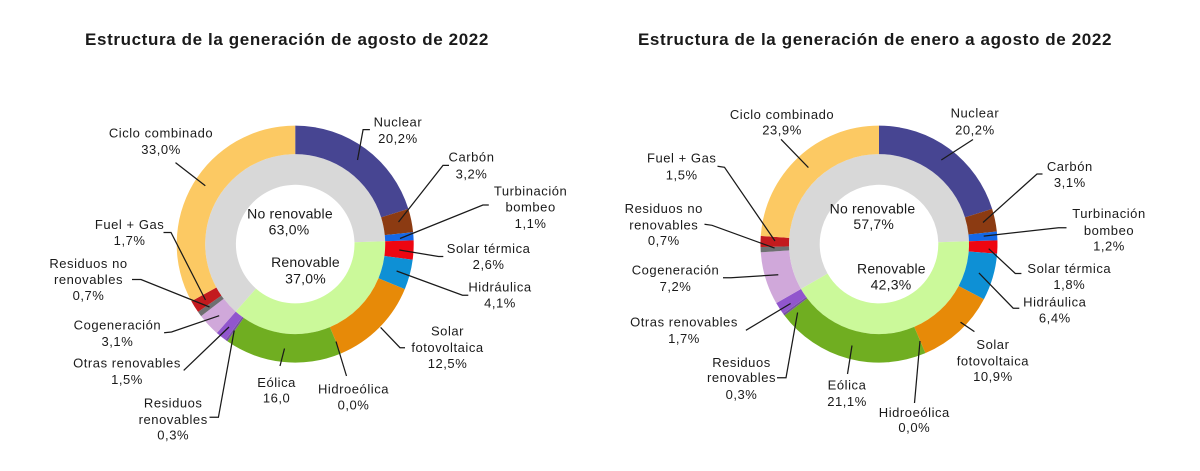 The image size is (1200, 471). Describe the element at coordinates (305, 278) in the screenshot. I see `svg-text: 37,0%` at that location.